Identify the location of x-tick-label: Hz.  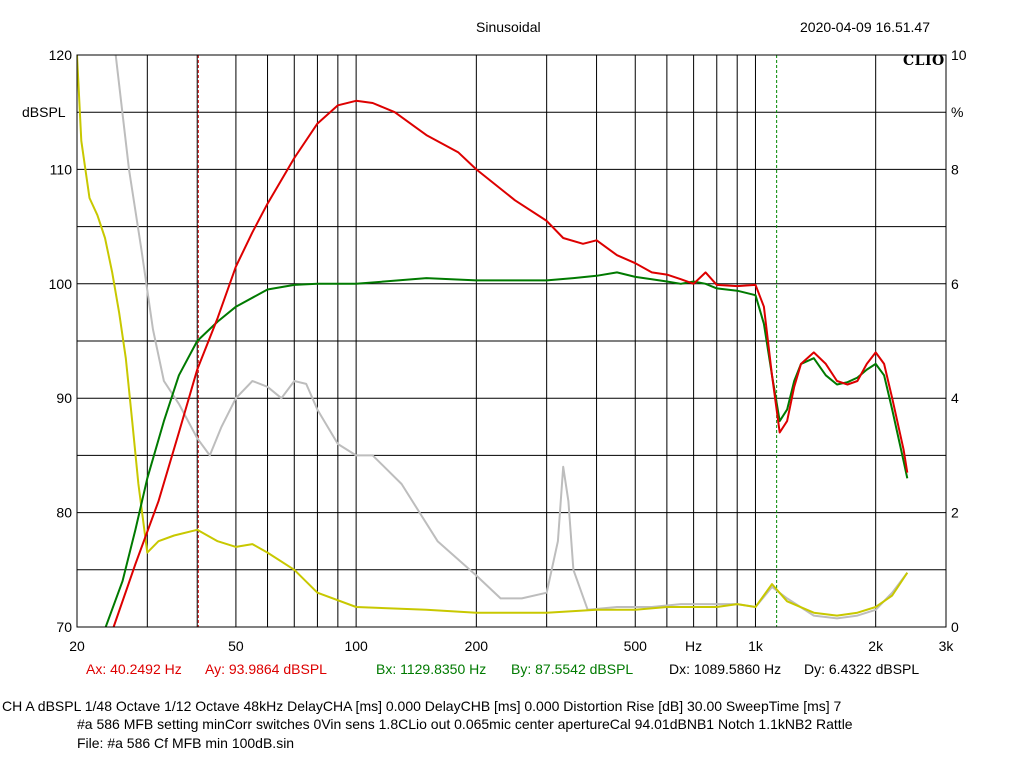
(693, 646).